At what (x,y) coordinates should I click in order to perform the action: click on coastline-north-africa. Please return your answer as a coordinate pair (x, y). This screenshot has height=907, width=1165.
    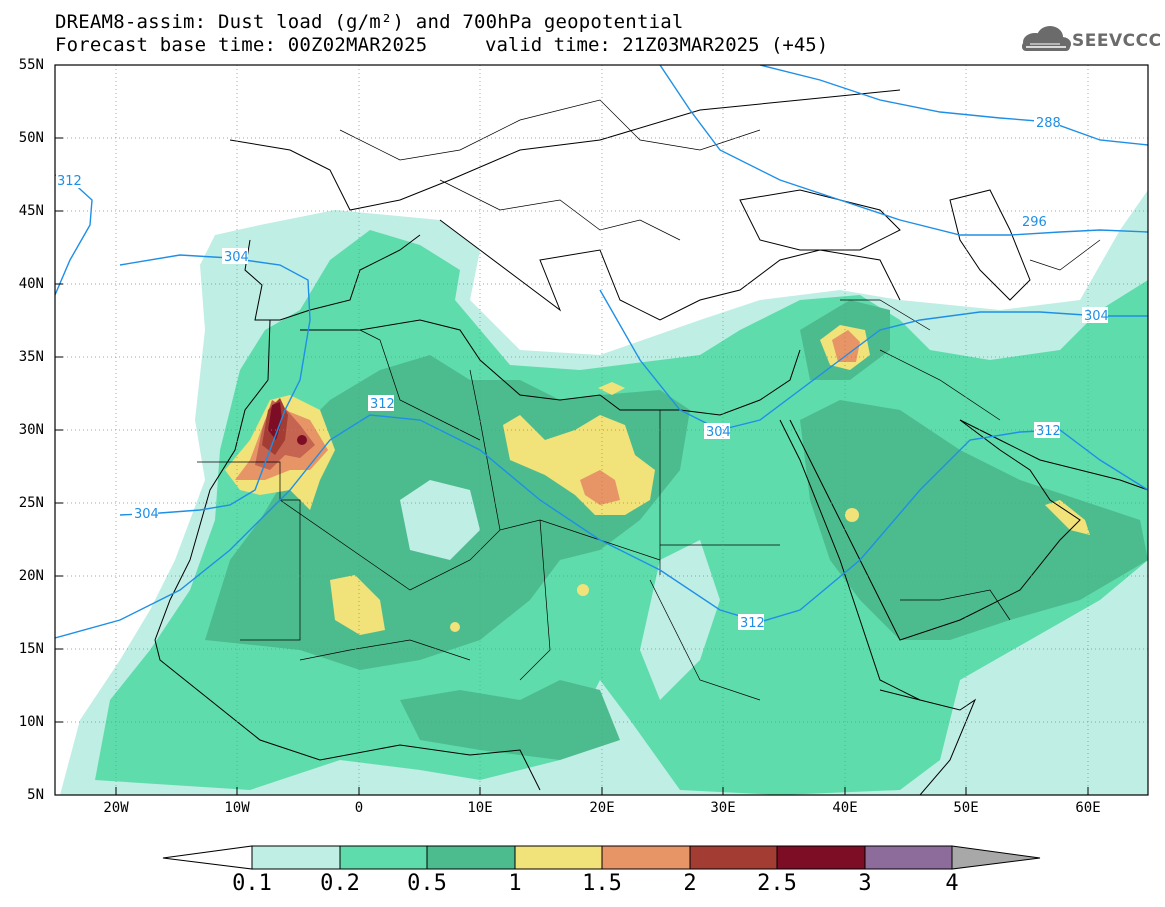
    Looking at the image, I should click on (550, 367).